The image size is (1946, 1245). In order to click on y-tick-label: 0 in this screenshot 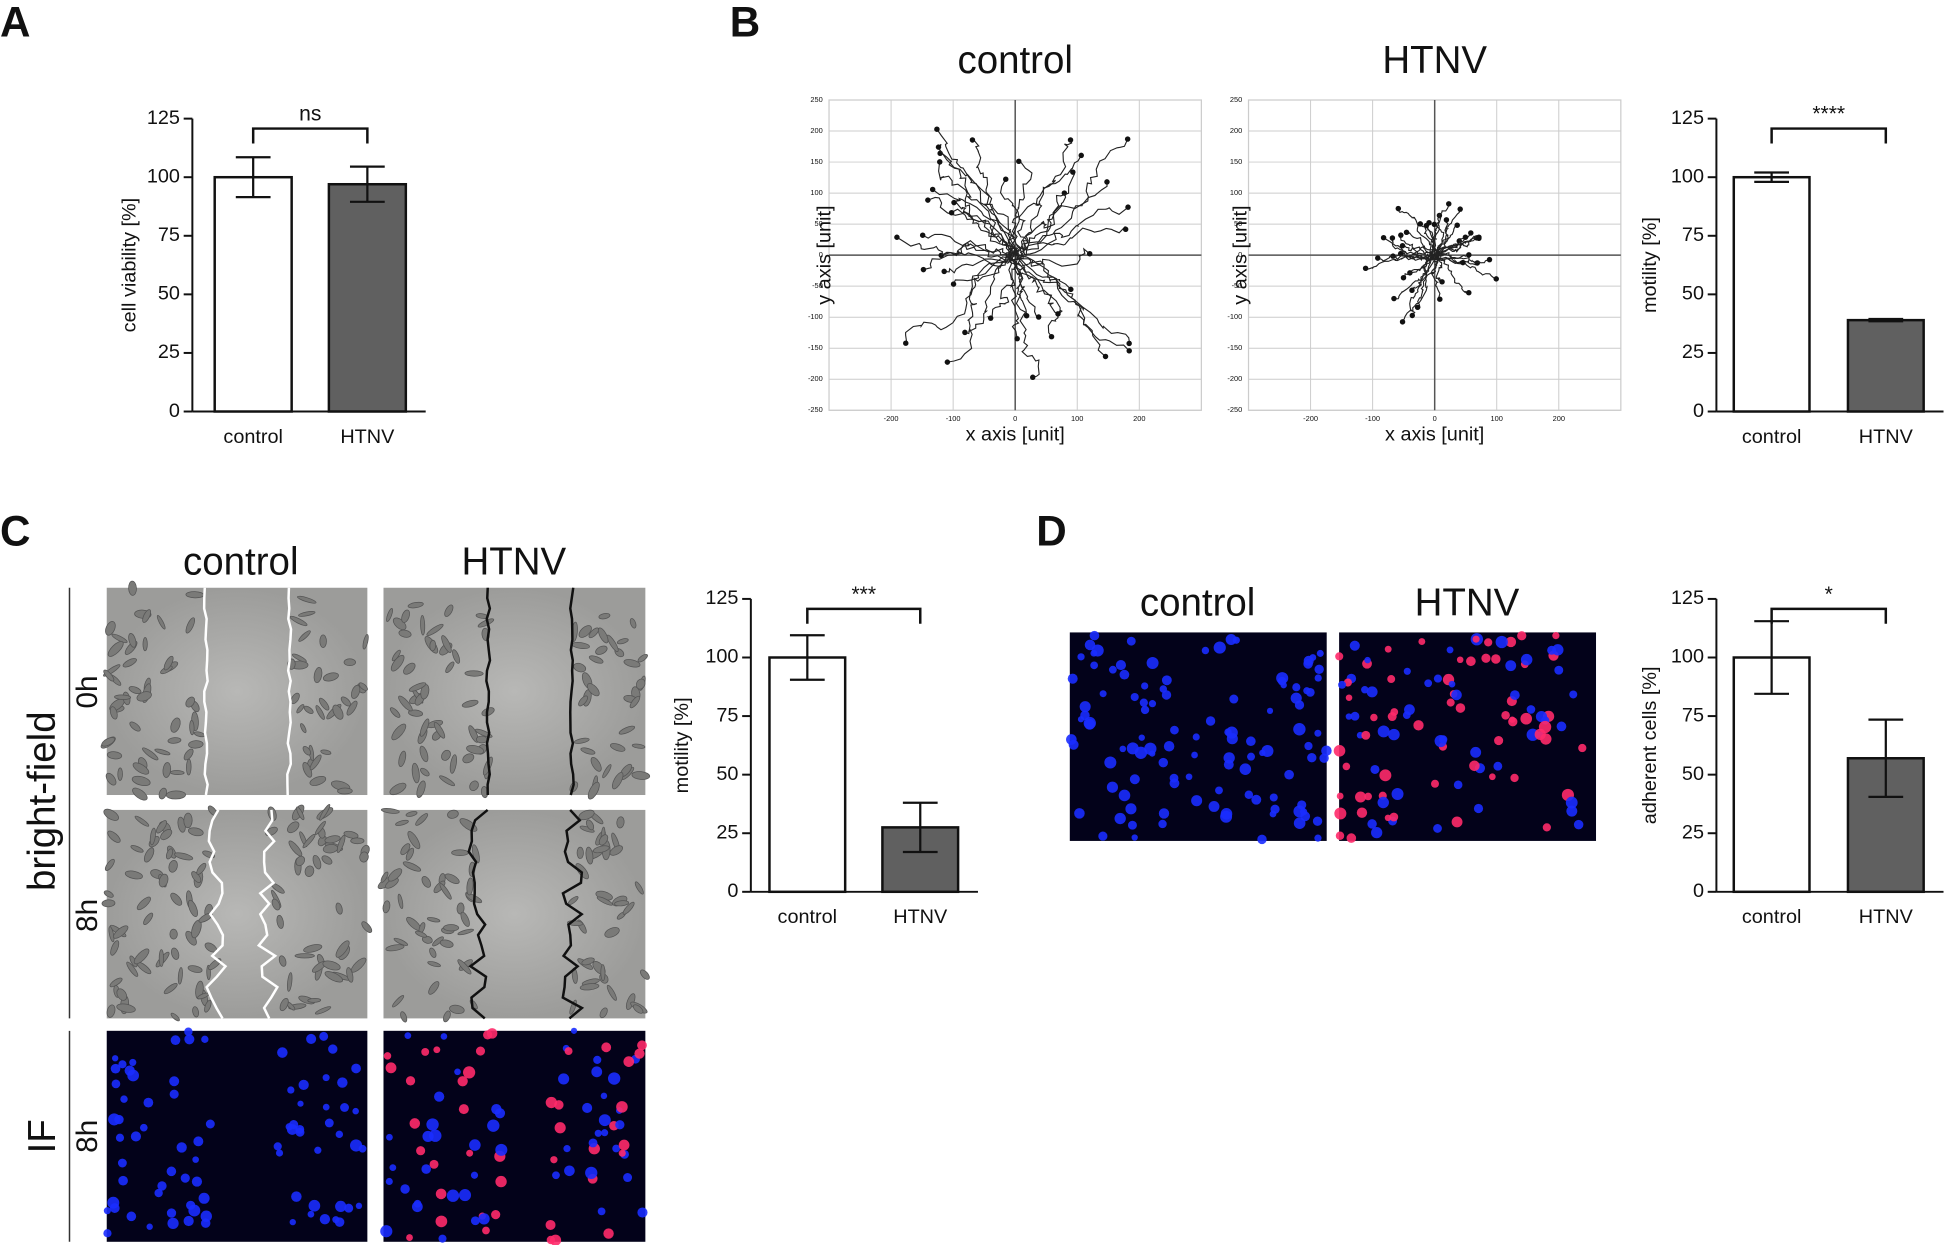, I will do `click(174, 411)`.